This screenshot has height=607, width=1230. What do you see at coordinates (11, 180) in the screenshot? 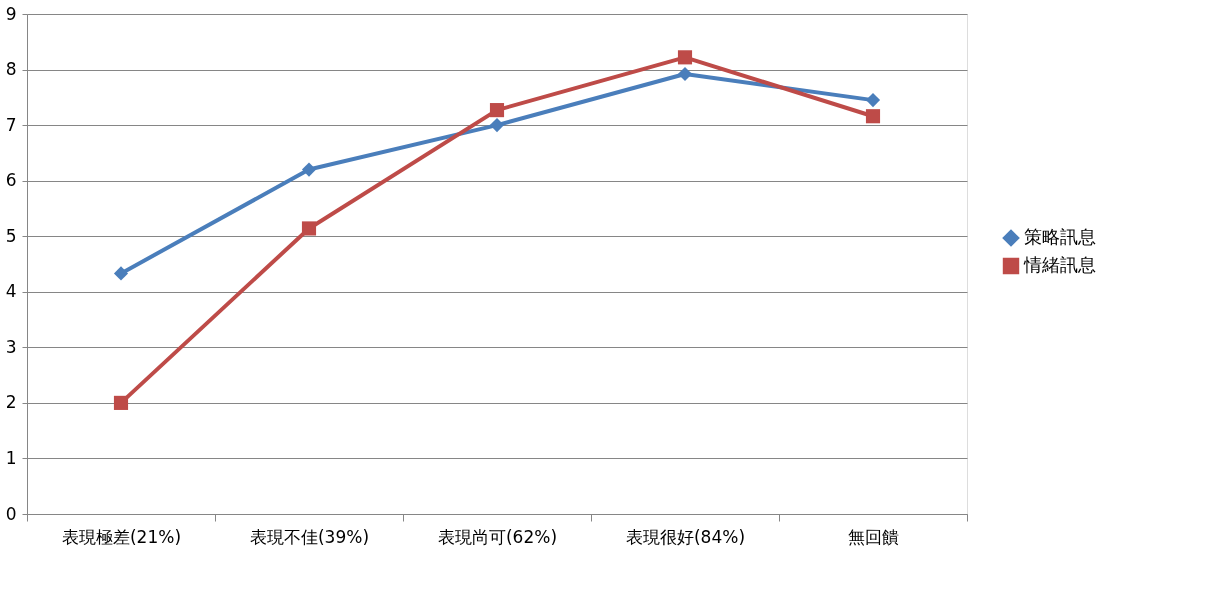
I see `y-tick-label: 6` at bounding box center [11, 180].